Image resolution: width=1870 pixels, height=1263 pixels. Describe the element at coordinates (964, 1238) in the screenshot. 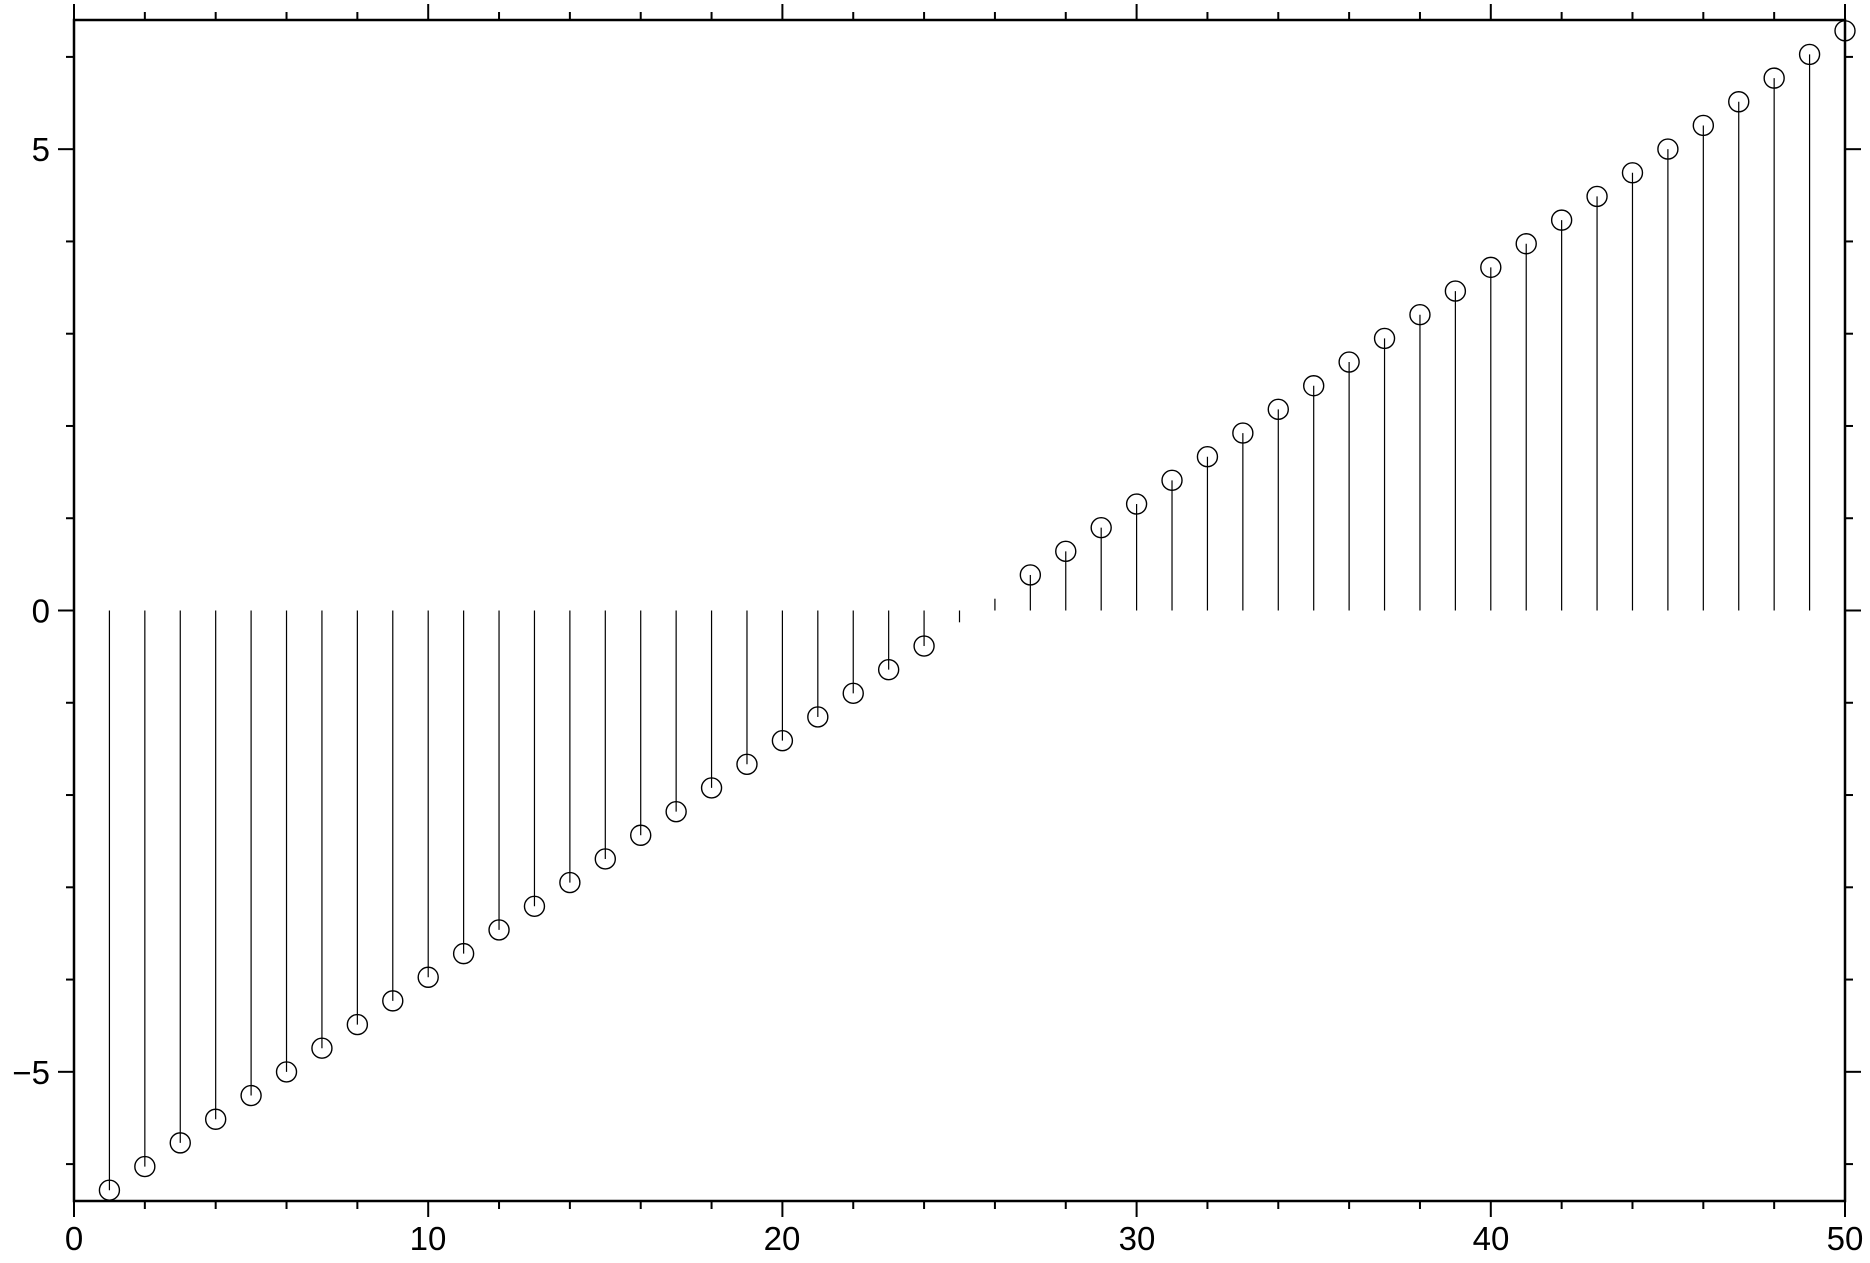

I see `x-tick-labels: 0 10 20 30 40 50` at that location.